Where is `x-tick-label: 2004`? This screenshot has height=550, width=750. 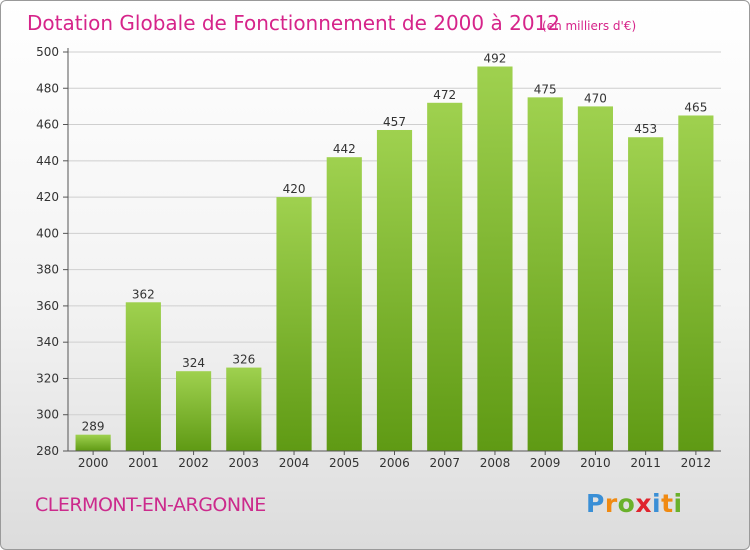
x-tick-label: 2004 is located at coordinates (294, 463).